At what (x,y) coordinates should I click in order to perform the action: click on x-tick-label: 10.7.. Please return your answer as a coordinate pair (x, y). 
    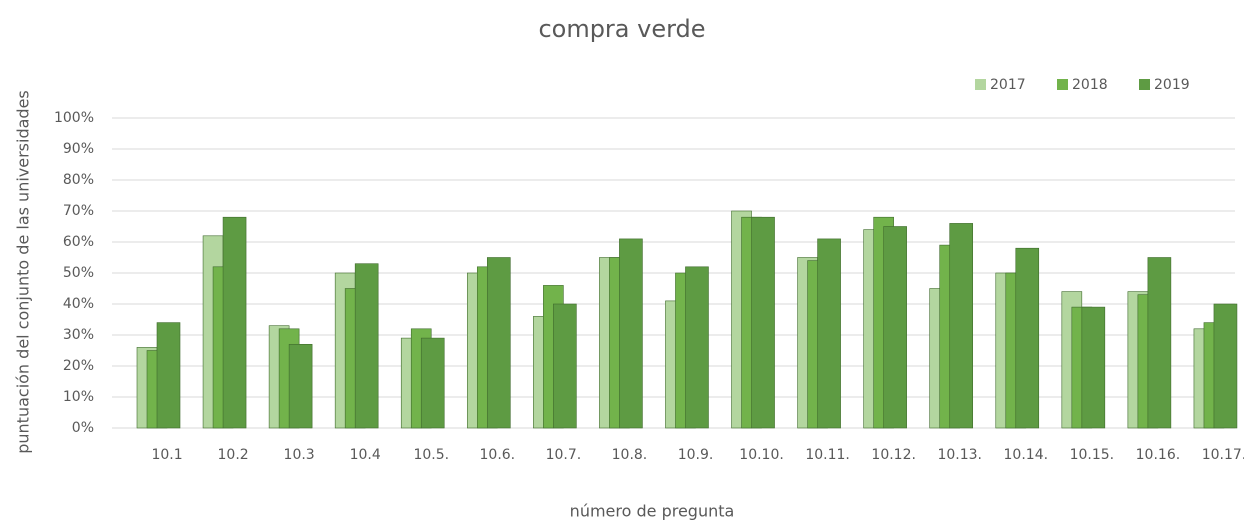
    Looking at the image, I should click on (564, 455).